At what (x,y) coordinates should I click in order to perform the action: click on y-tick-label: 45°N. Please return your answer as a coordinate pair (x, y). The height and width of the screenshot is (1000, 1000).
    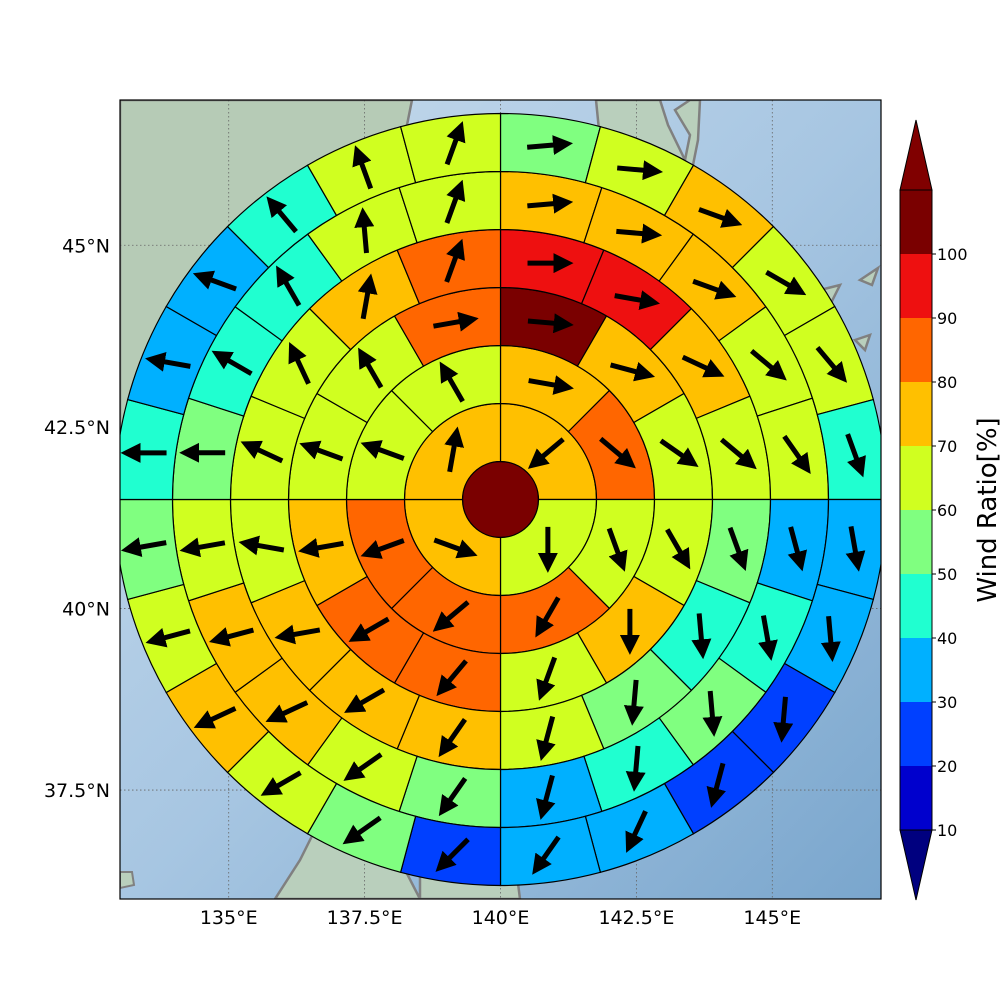
    Looking at the image, I should click on (86, 246).